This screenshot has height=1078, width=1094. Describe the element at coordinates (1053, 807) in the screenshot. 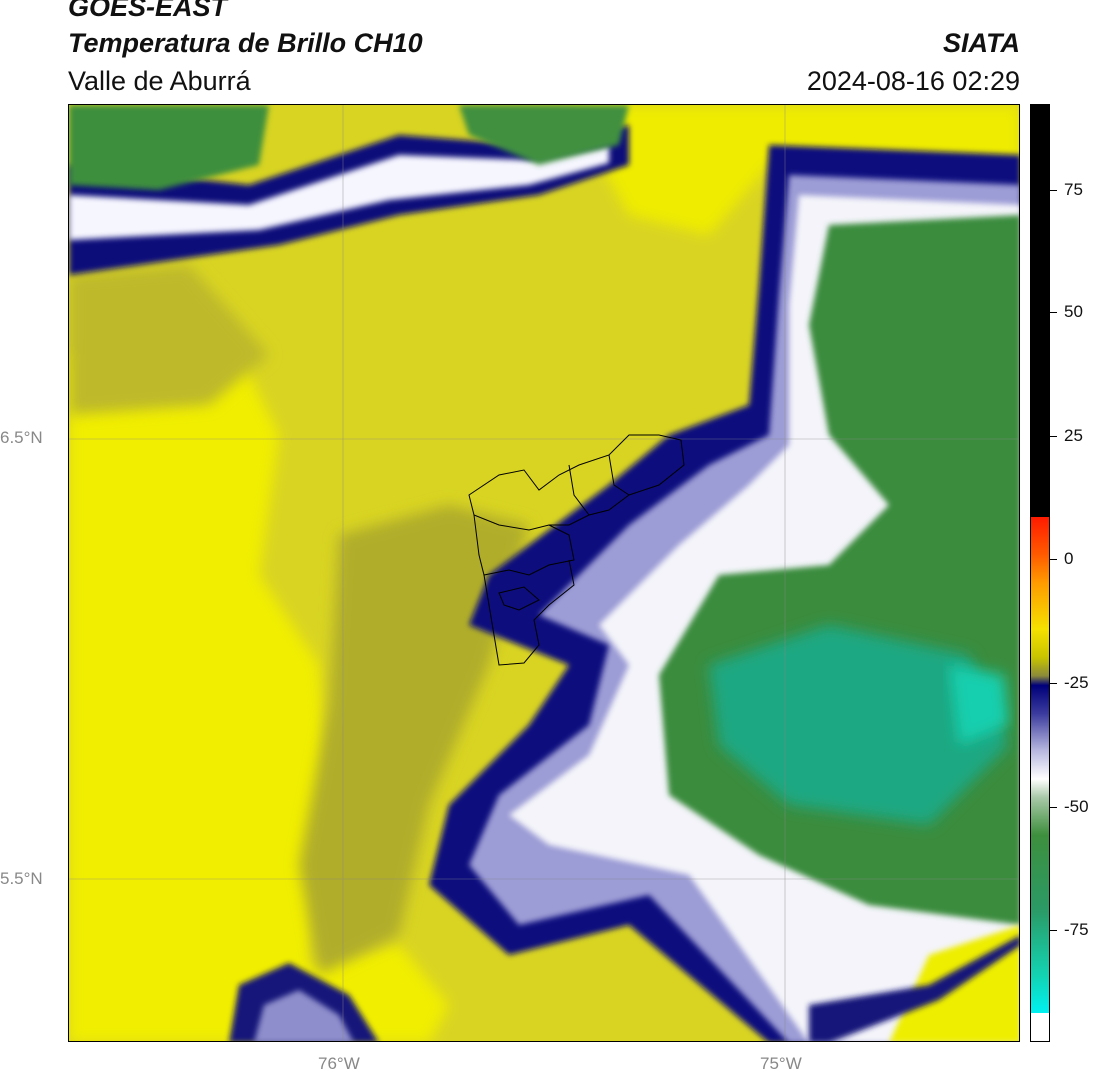

I see `cbar-tick-m50` at that location.